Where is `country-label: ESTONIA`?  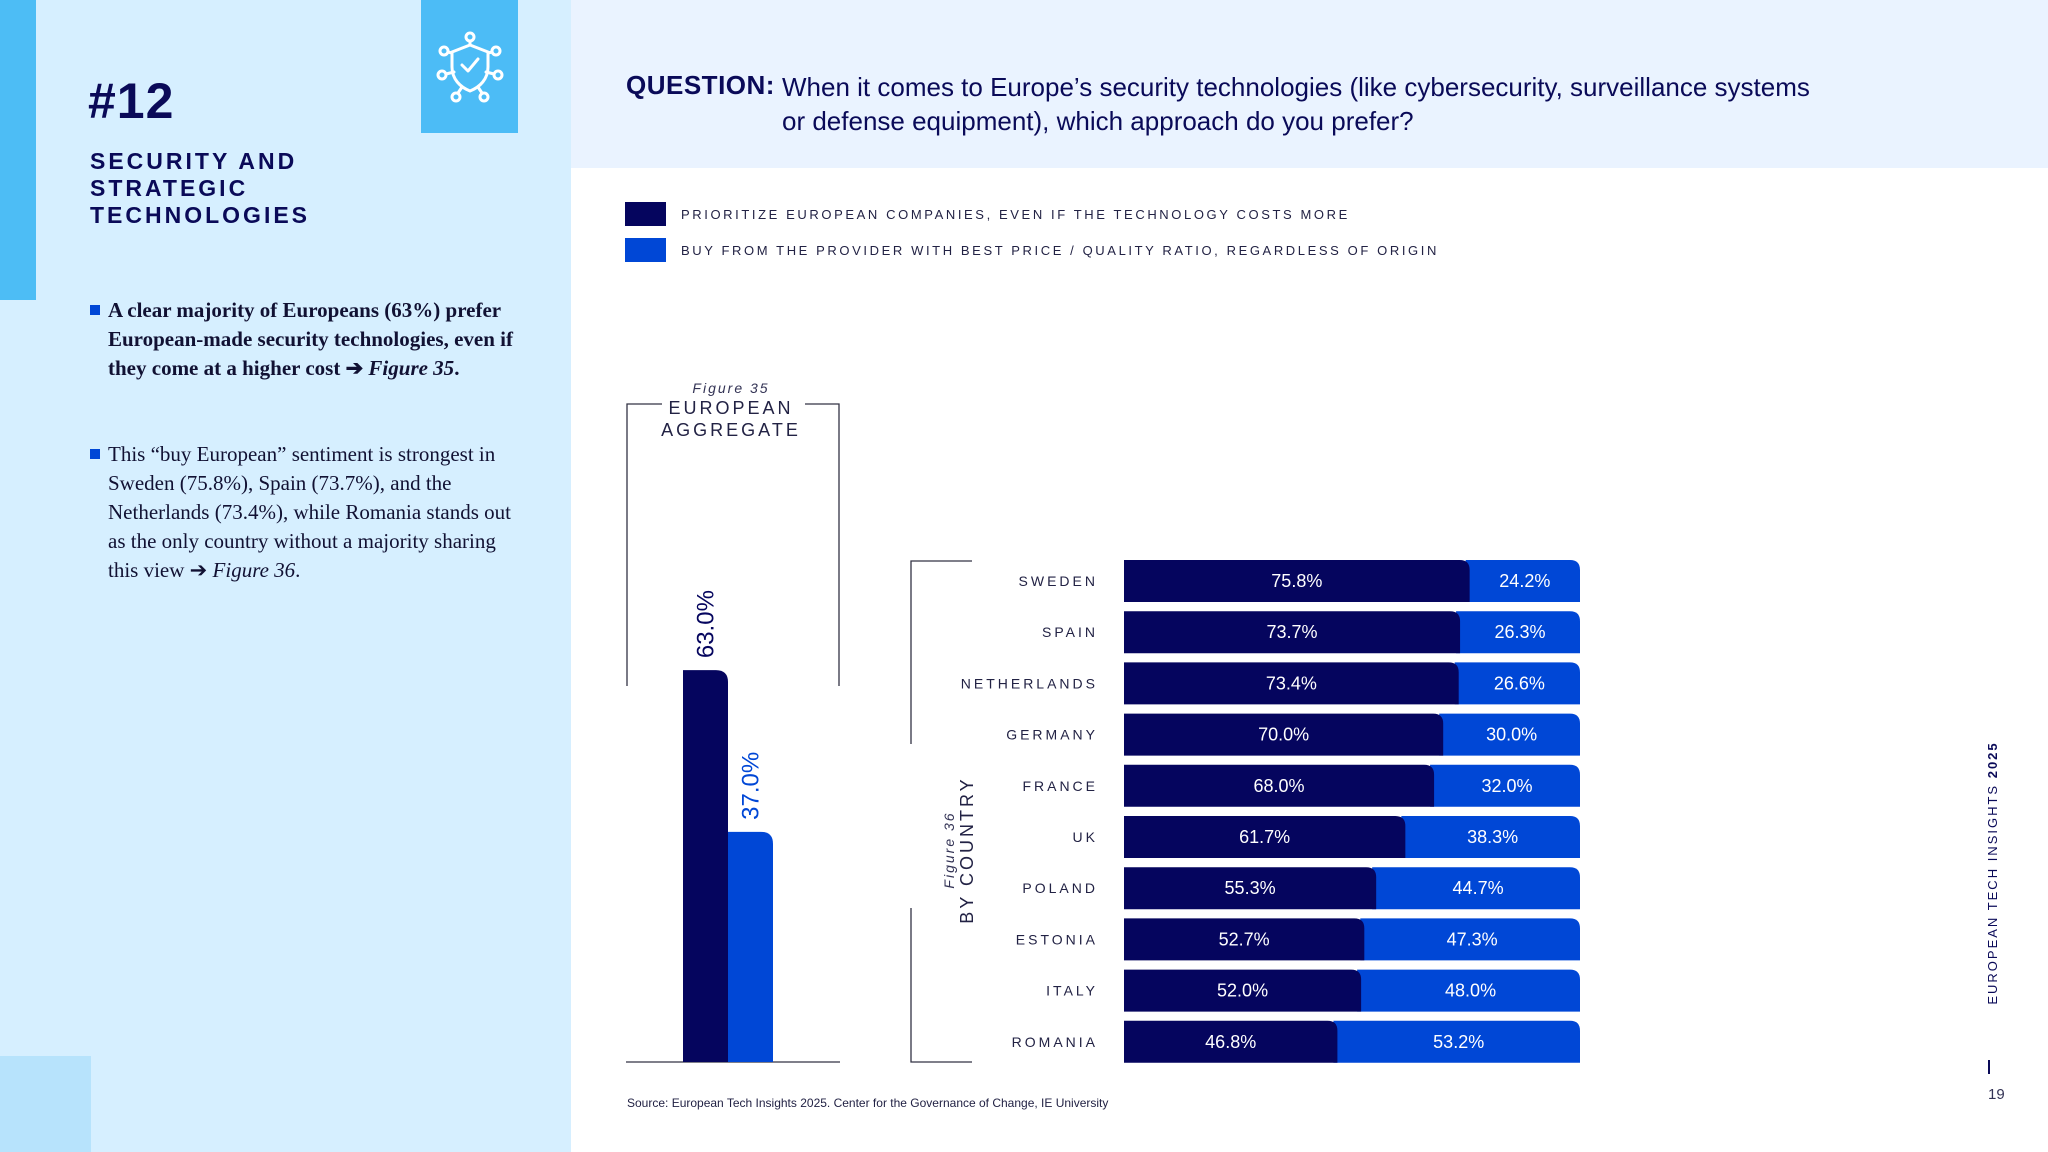 country-label: ESTONIA is located at coordinates (1057, 939).